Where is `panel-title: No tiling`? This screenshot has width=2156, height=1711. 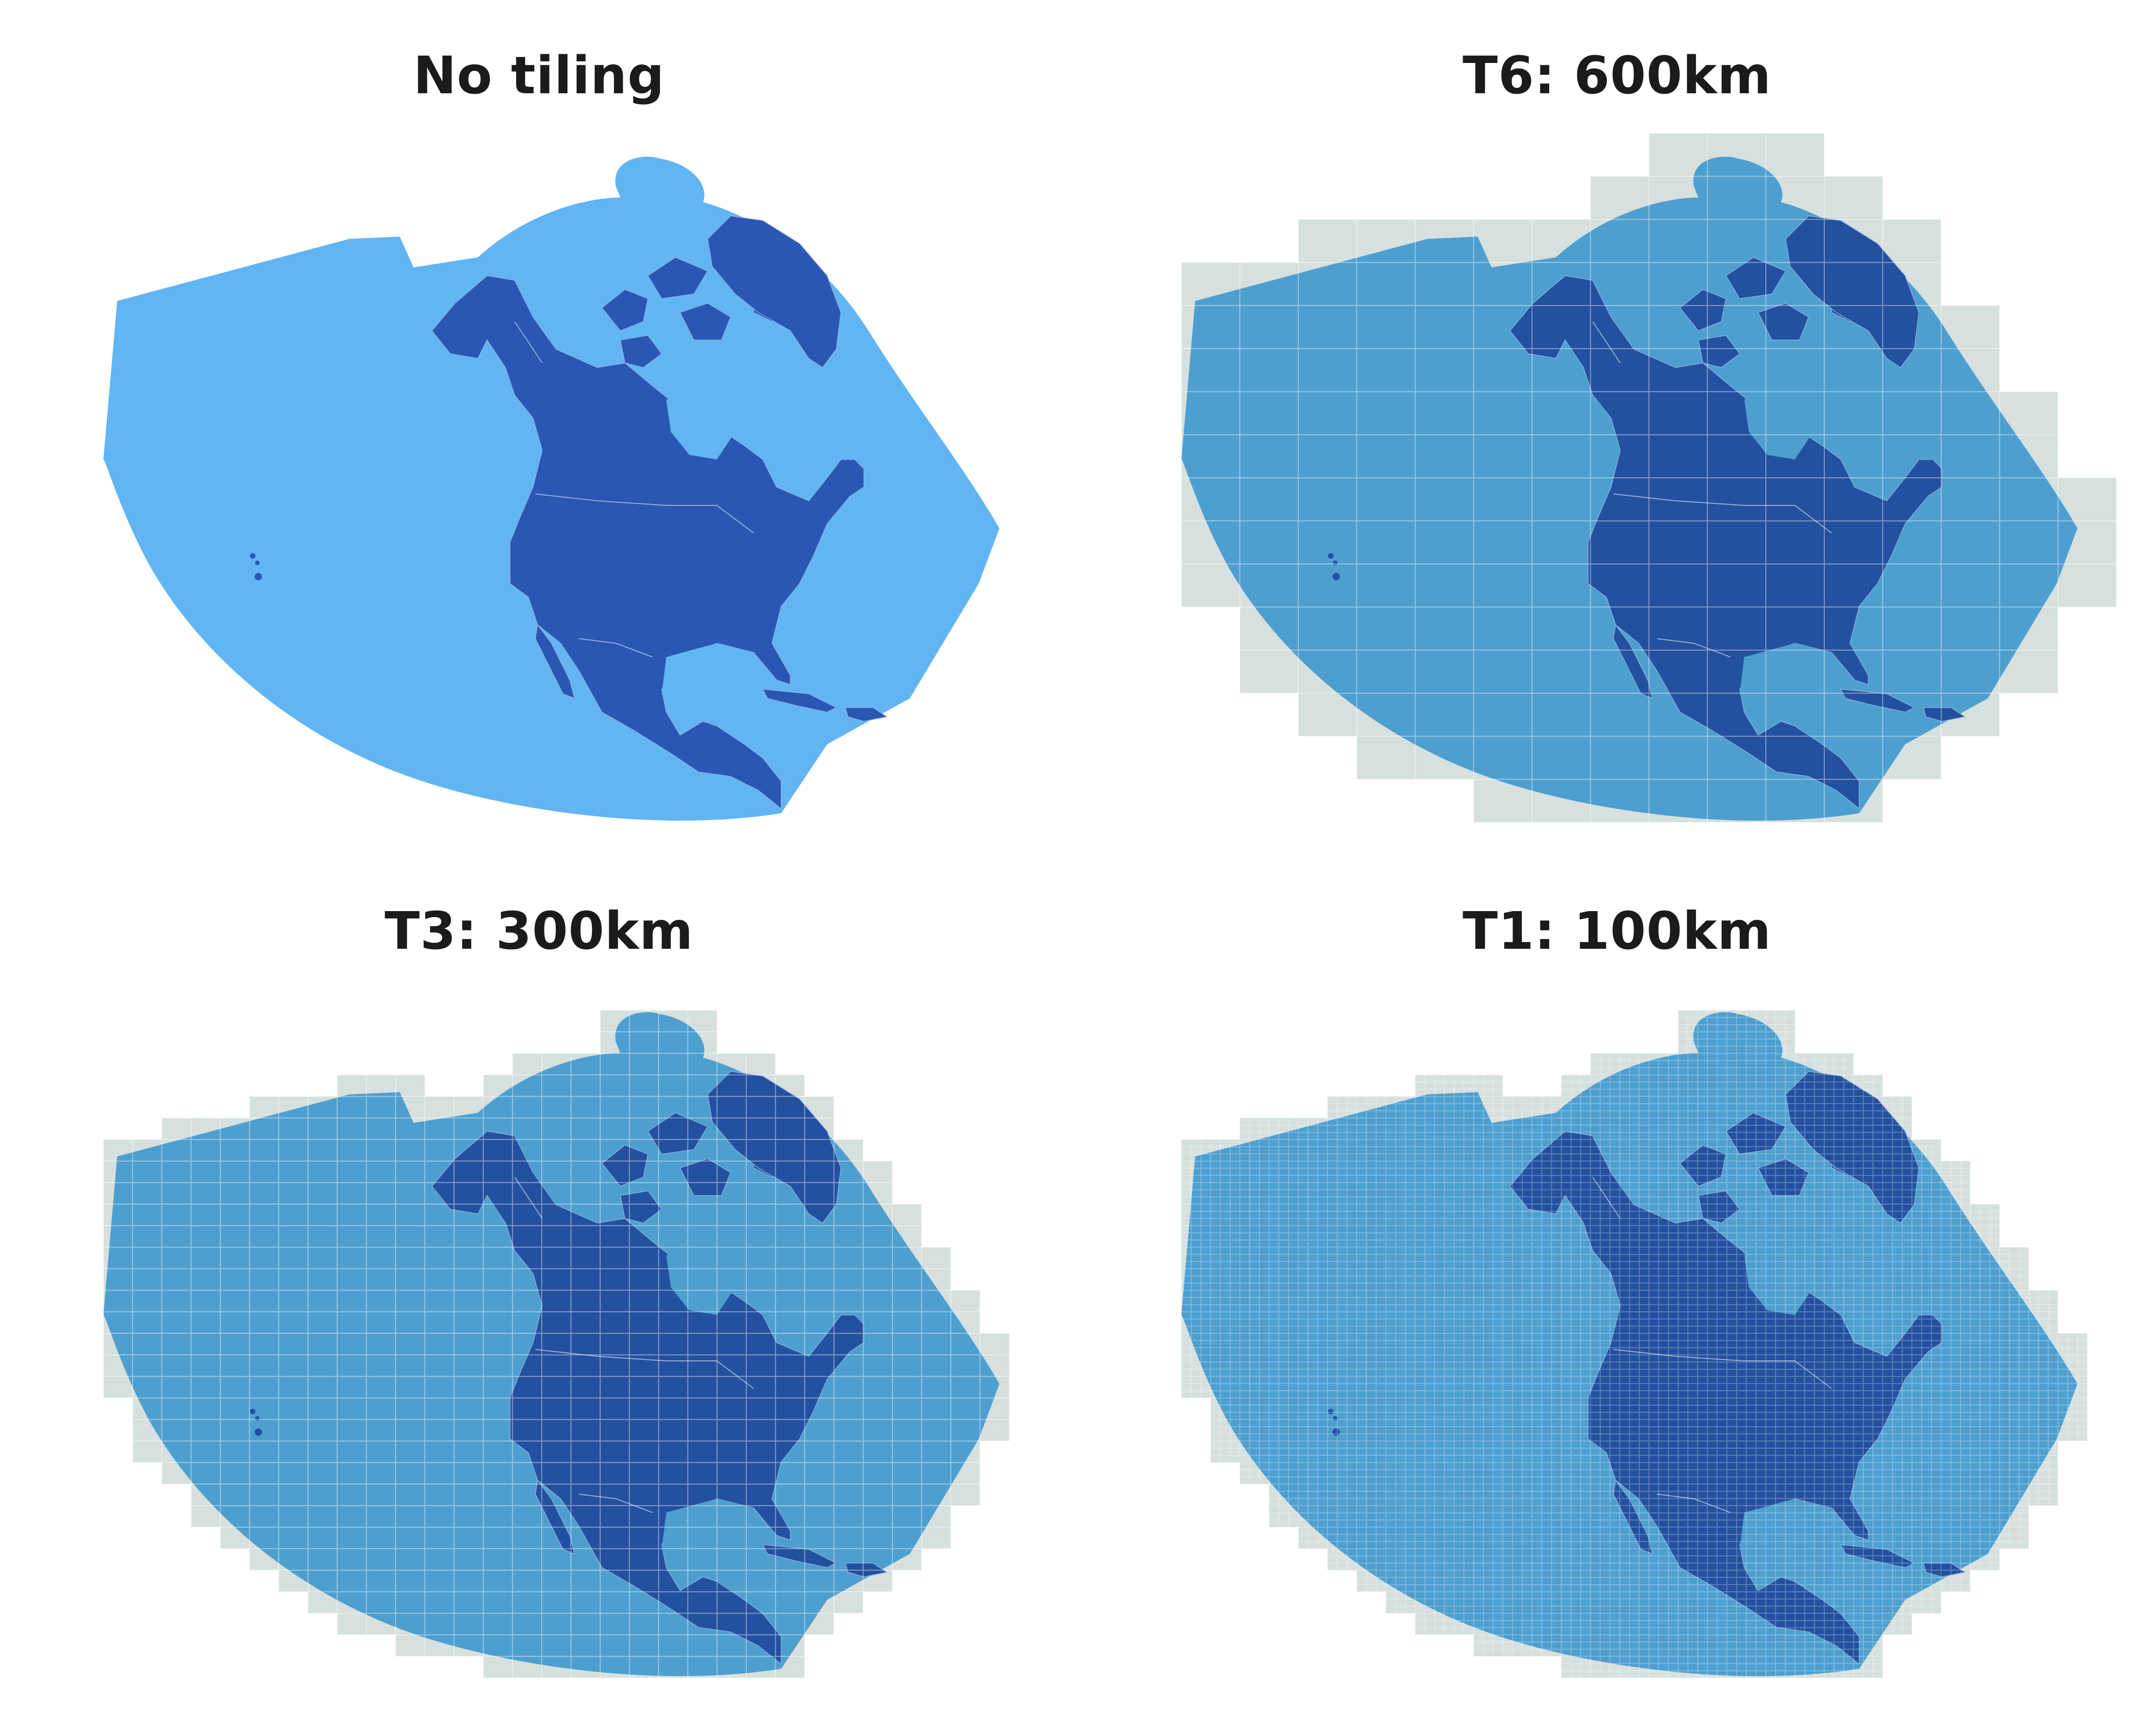 panel-title: No tiling is located at coordinates (539, 76).